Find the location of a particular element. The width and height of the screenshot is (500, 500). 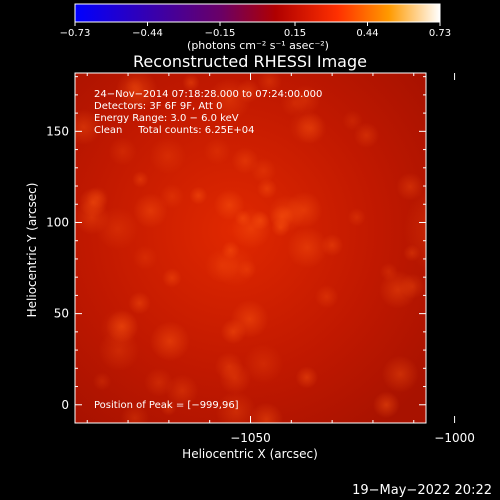

y-tick-label: 100 is located at coordinates (57, 222).